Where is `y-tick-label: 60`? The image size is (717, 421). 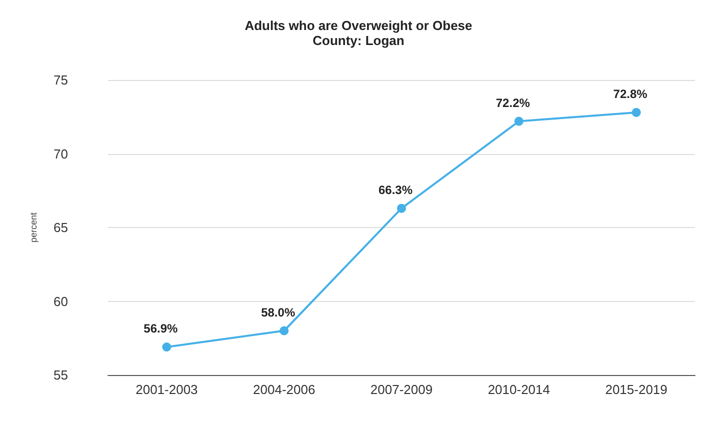
y-tick-label: 60 is located at coordinates (61, 301).